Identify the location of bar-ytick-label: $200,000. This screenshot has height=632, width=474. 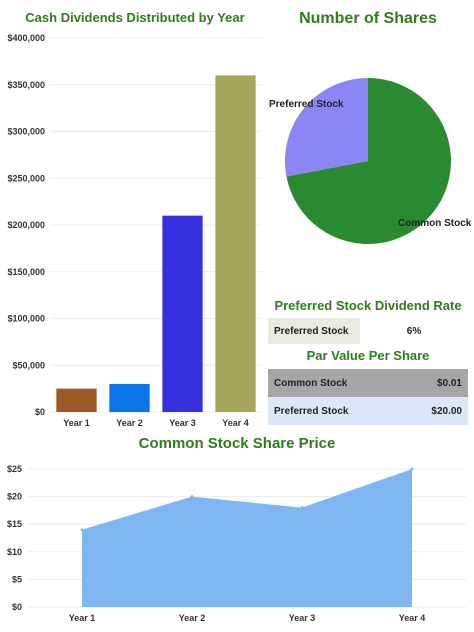
(26, 225).